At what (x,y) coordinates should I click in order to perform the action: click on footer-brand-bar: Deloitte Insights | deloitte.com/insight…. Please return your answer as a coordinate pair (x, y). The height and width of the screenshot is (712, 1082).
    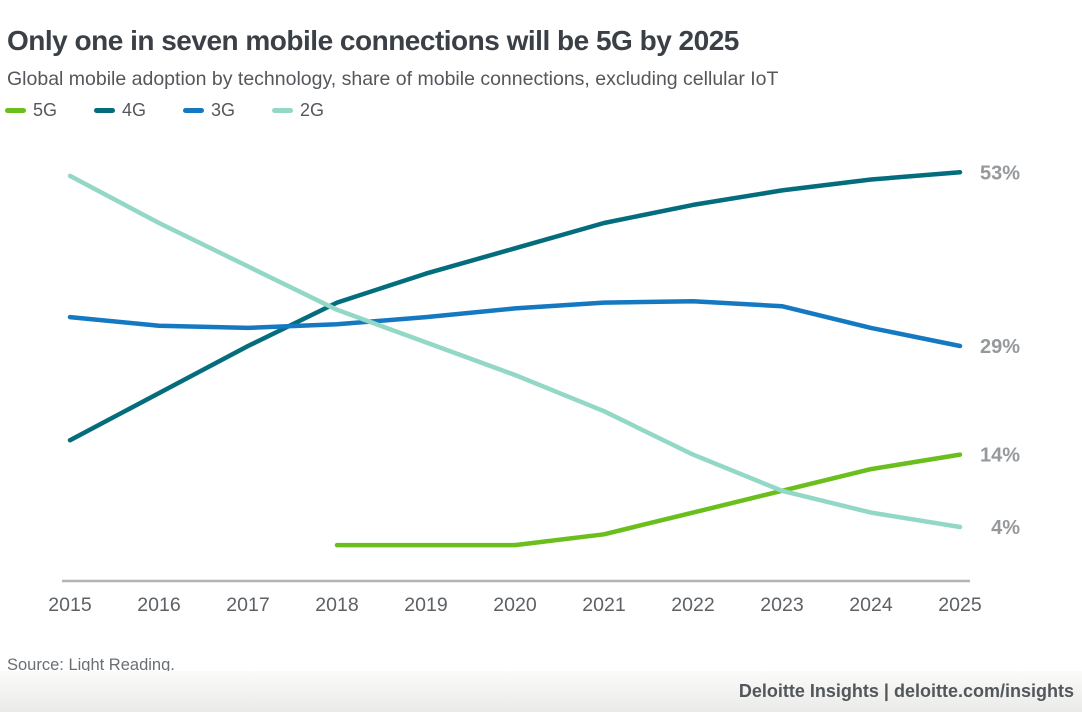
    Looking at the image, I should click on (541, 691).